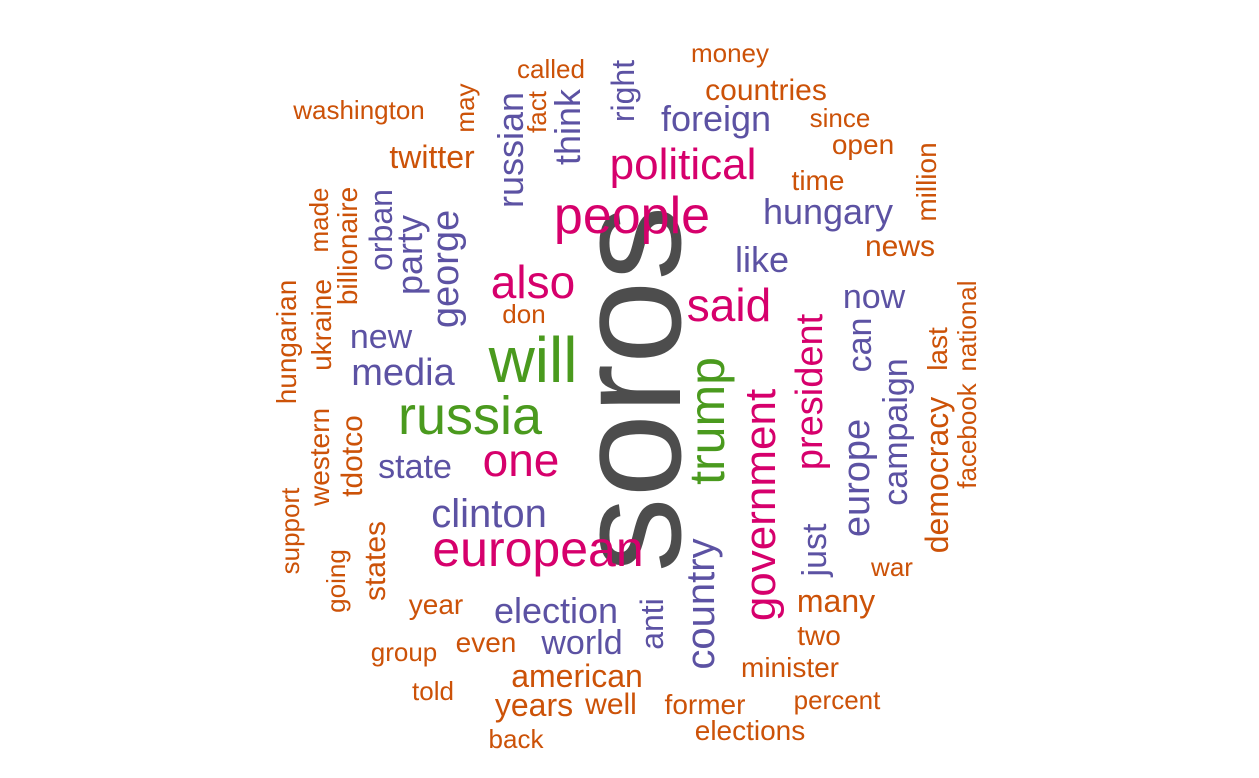  What do you see at coordinates (967, 436) in the screenshot?
I see `word-facebook: facebook` at bounding box center [967, 436].